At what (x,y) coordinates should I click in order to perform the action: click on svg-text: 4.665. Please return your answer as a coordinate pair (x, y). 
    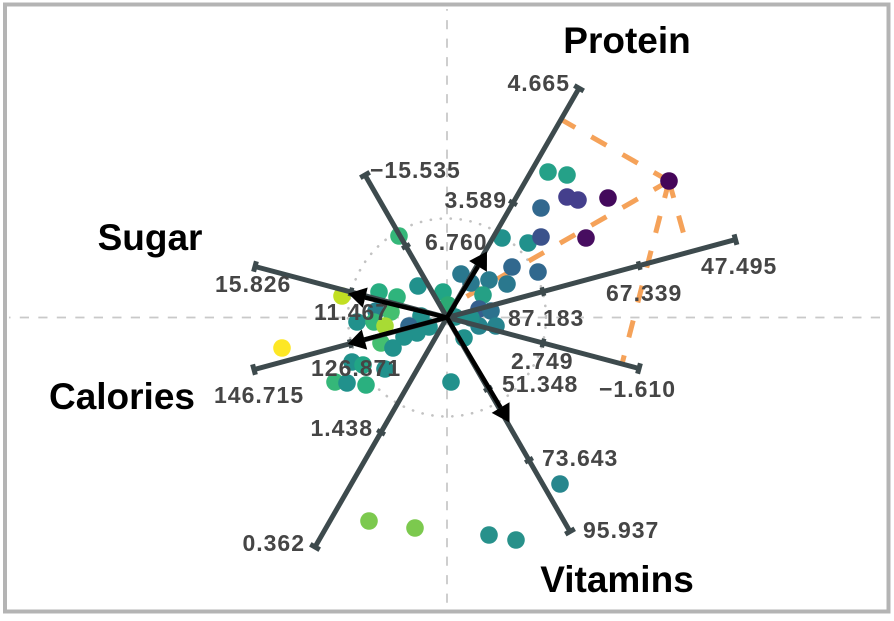
    Looking at the image, I should click on (538, 83).